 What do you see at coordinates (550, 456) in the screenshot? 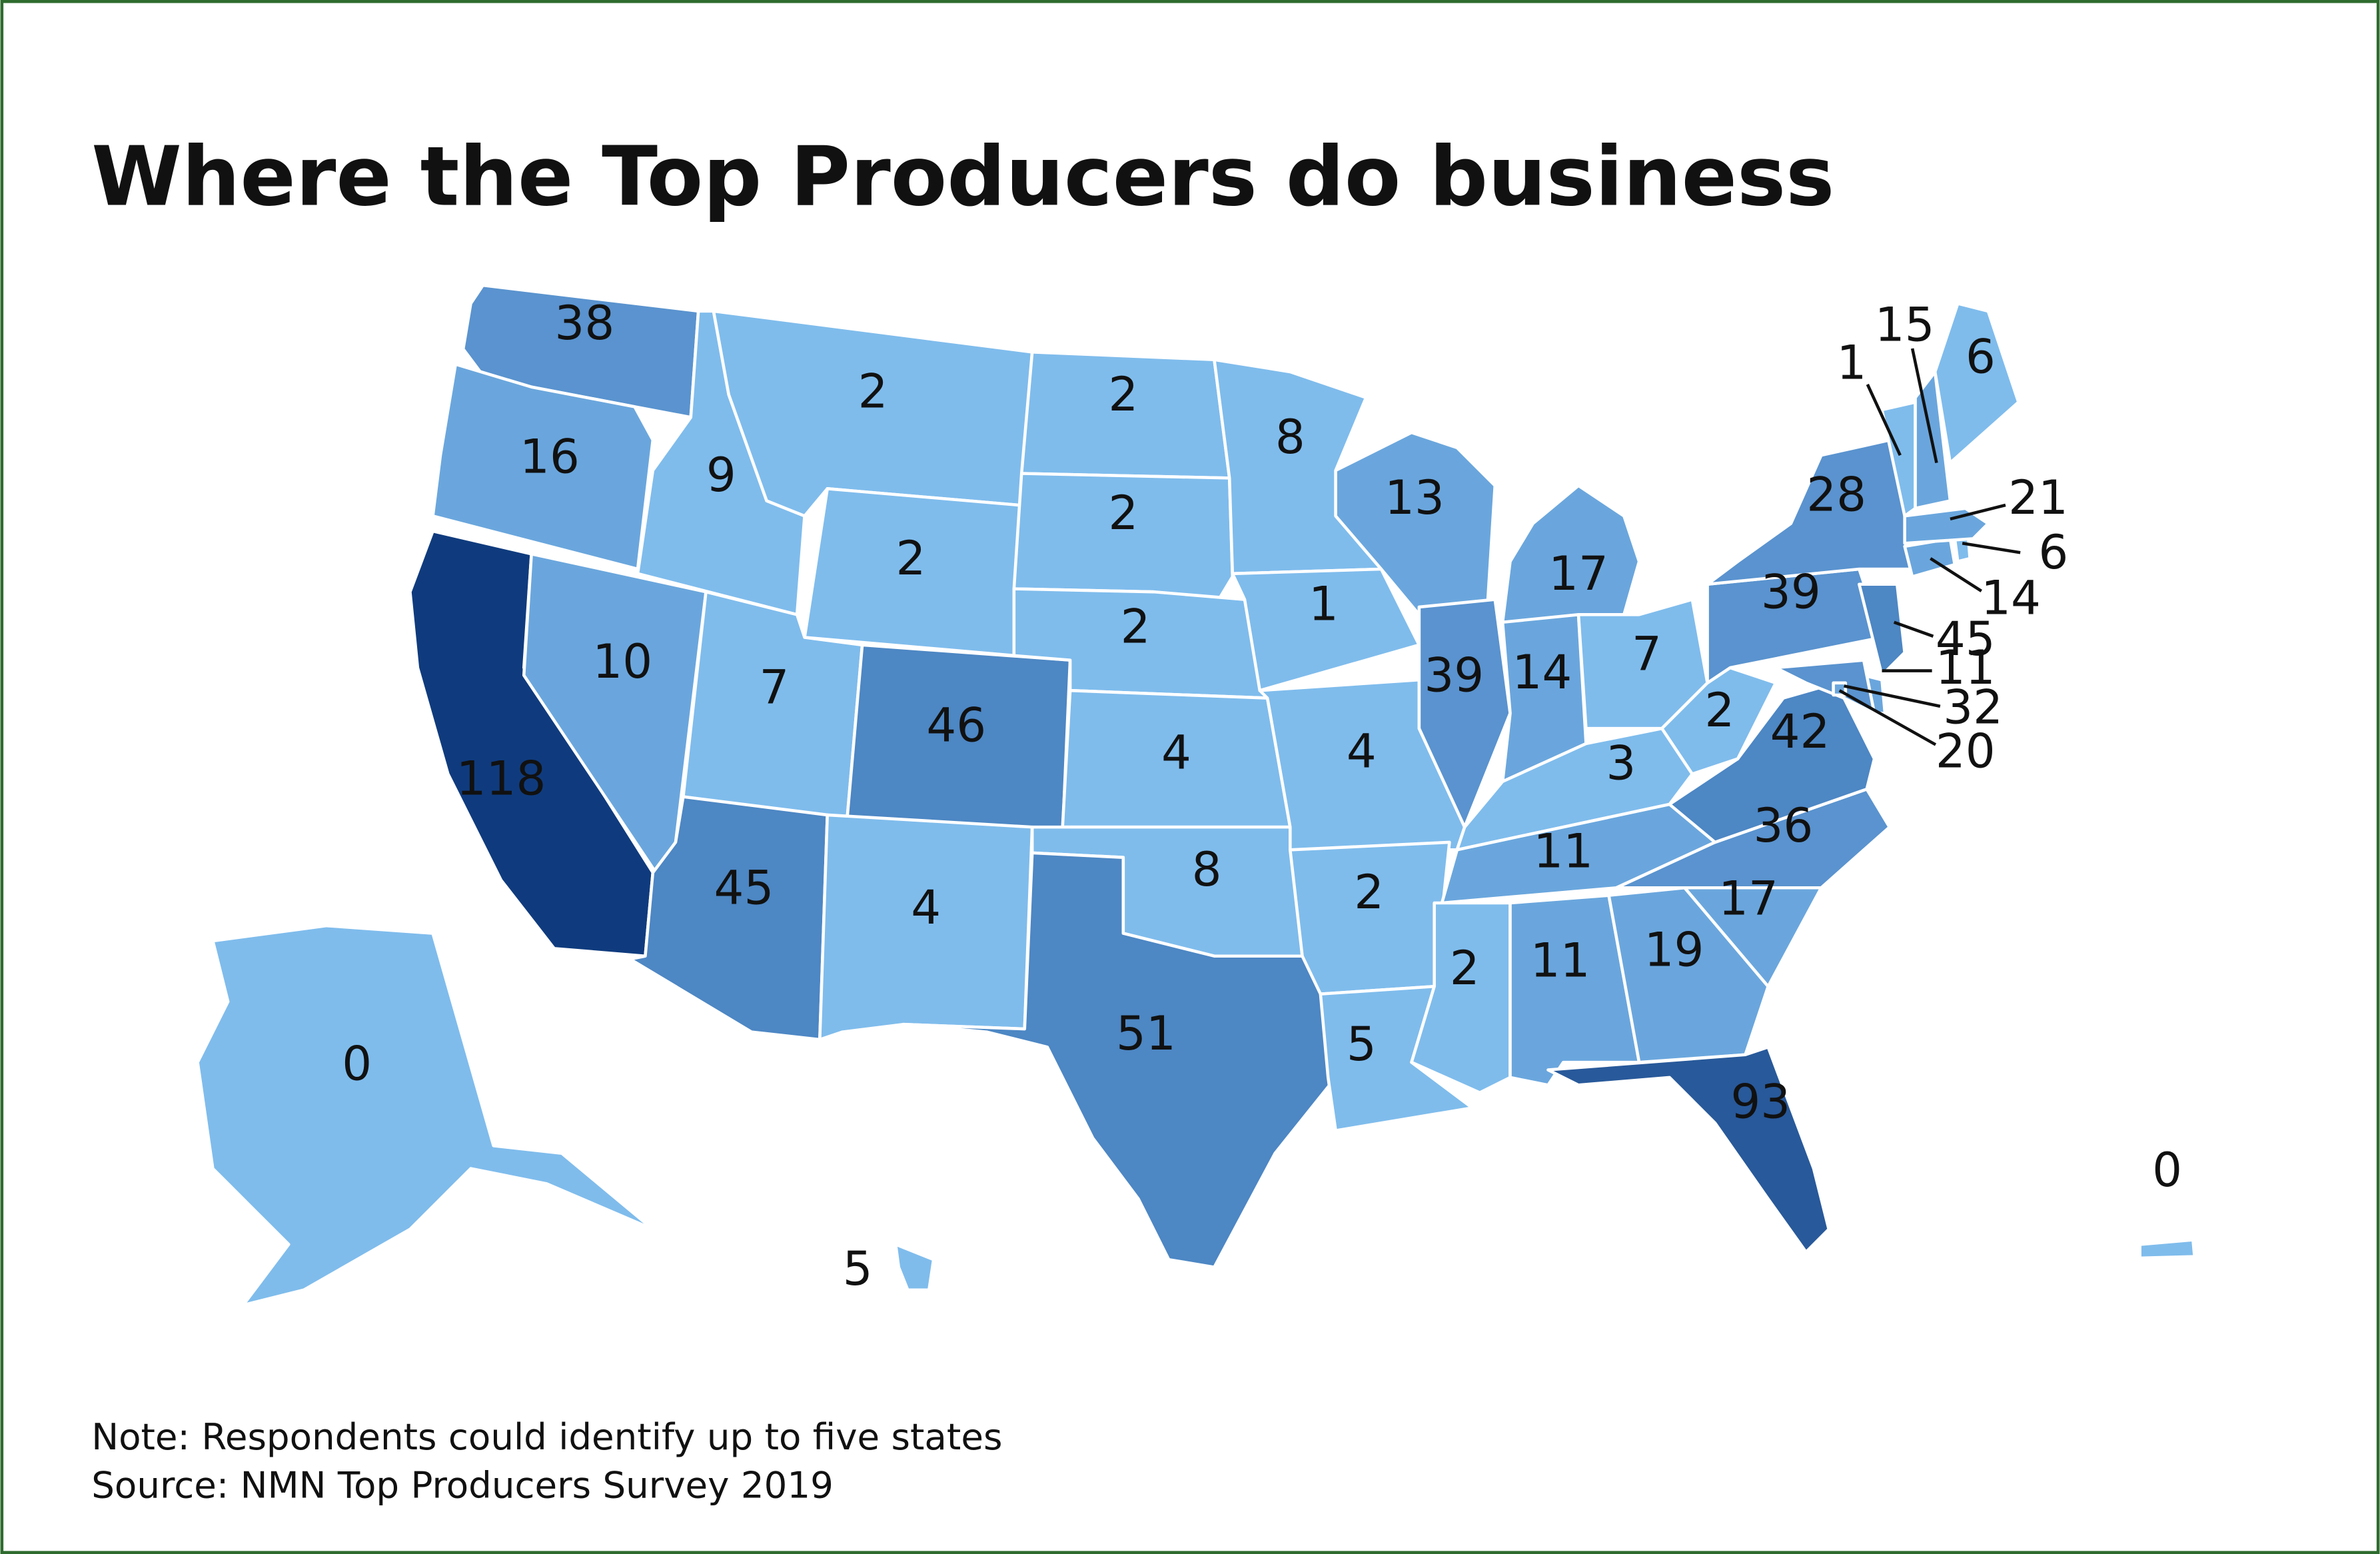
I see `value-label: 16` at bounding box center [550, 456].